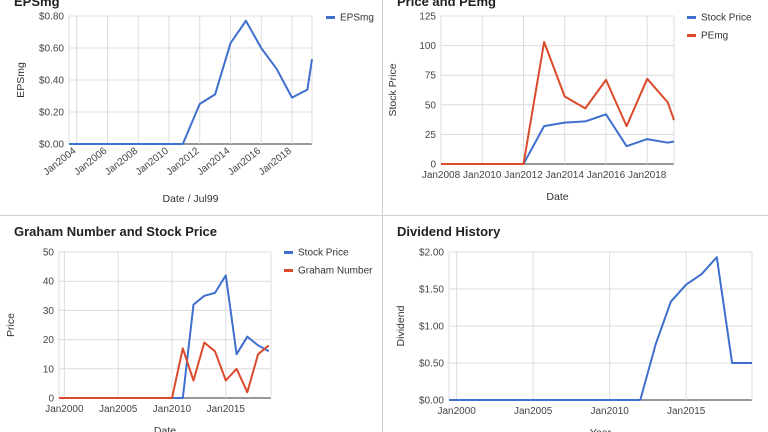 This screenshot has width=768, height=432. What do you see at coordinates (49, 311) in the screenshot?
I see `y-tick-label: 30` at bounding box center [49, 311].